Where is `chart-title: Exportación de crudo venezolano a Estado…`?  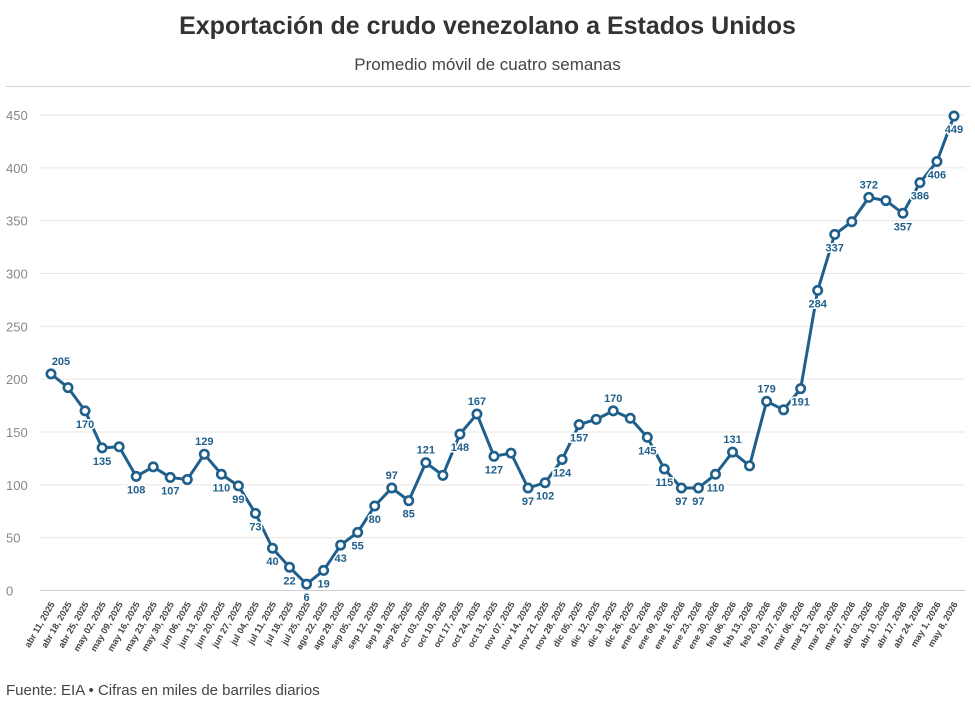
chart-title: Exportación de crudo venezolano a Estado… is located at coordinates (487, 26).